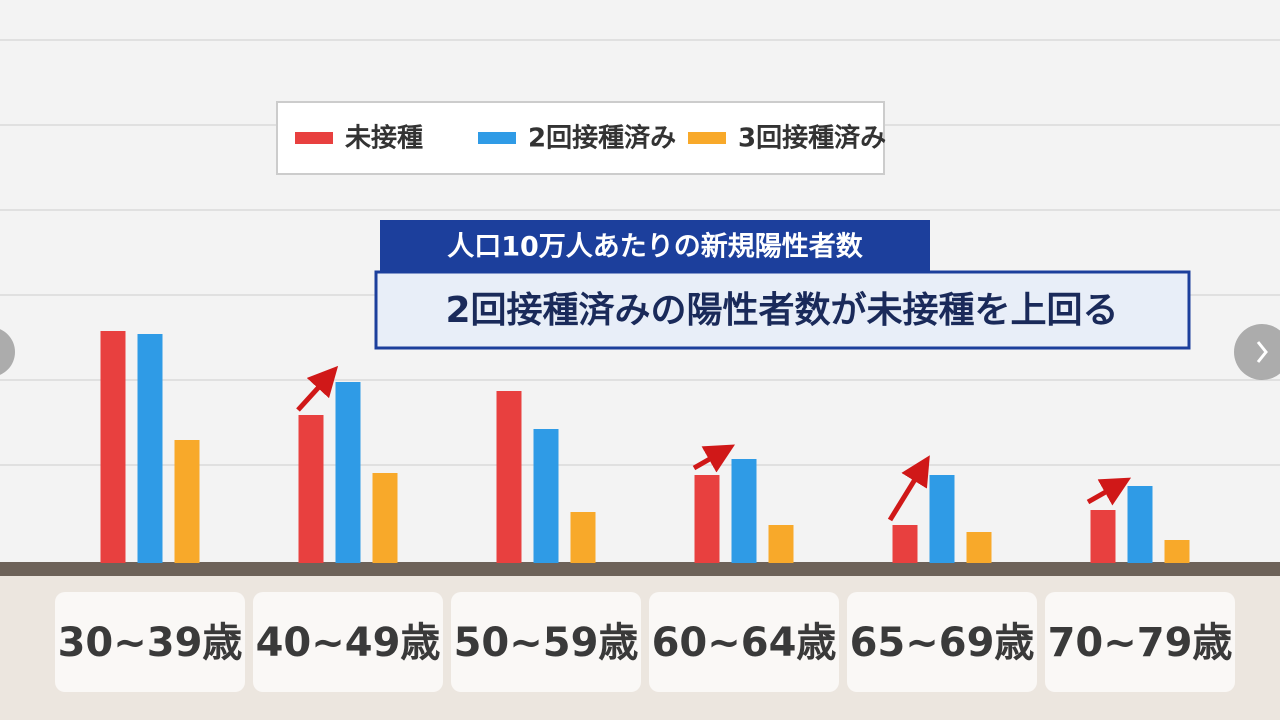 This screenshot has height=720, width=1280. Describe the element at coordinates (1262, 352) in the screenshot. I see `next-icon` at that location.